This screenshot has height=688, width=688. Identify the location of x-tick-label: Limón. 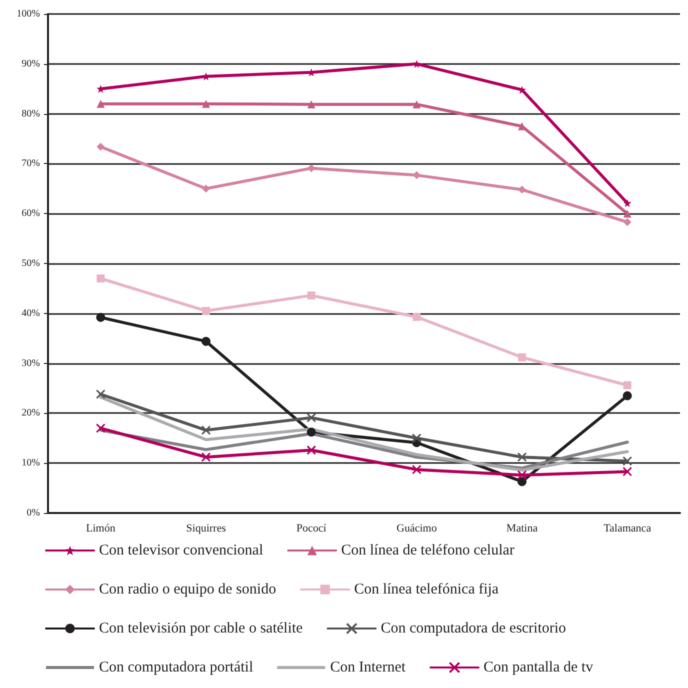
(101, 528).